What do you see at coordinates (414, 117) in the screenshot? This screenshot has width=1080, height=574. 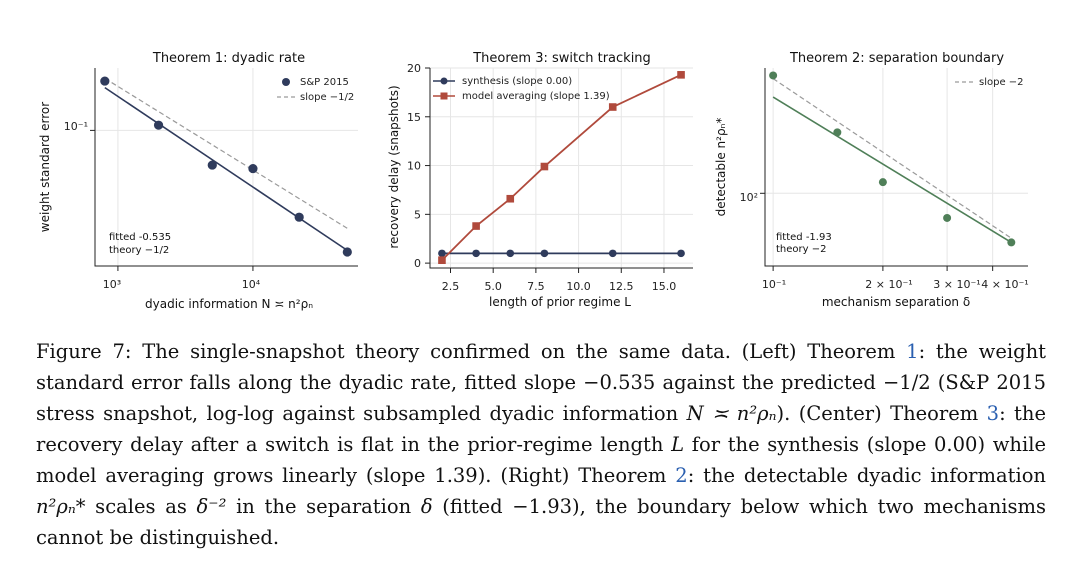 I see `panel-2-ytick-label: 15` at bounding box center [414, 117].